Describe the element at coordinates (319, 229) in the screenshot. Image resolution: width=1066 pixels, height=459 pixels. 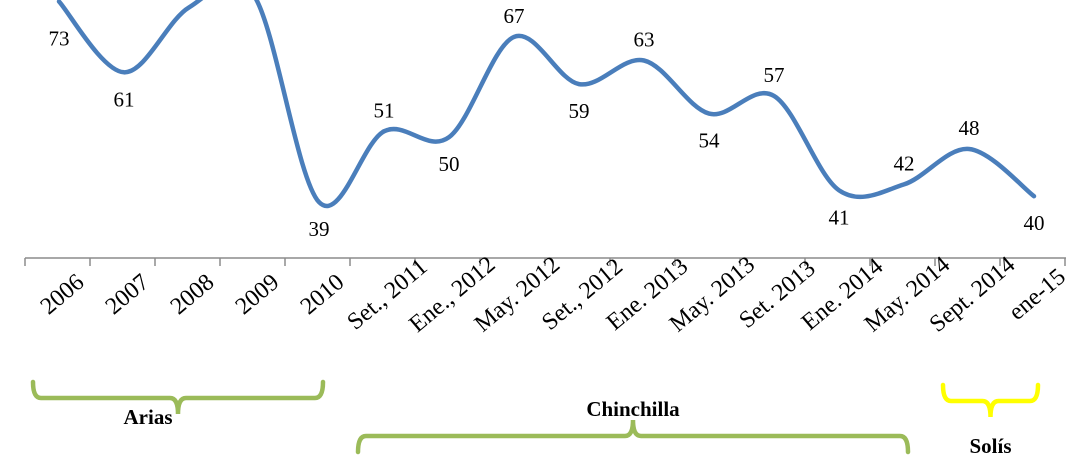
I see `data-label: 39` at that location.